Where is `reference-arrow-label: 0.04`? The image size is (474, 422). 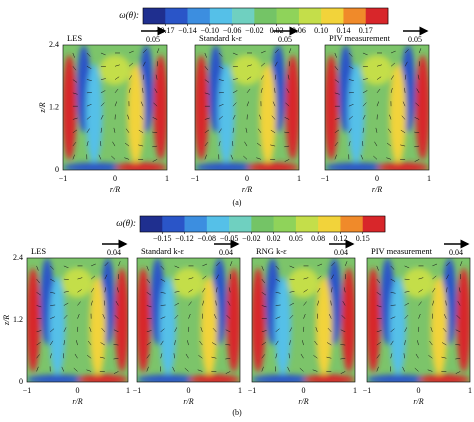
reference-arrow-label: 0.04 is located at coordinates (226, 252).